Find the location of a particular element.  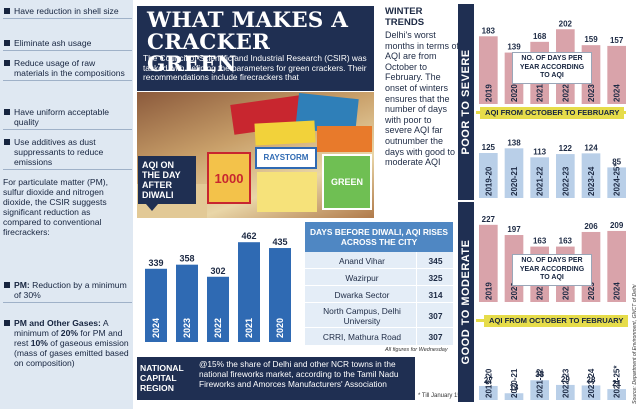

recommendation-item: Have reduction in shell size is located at coordinates (67, 12).